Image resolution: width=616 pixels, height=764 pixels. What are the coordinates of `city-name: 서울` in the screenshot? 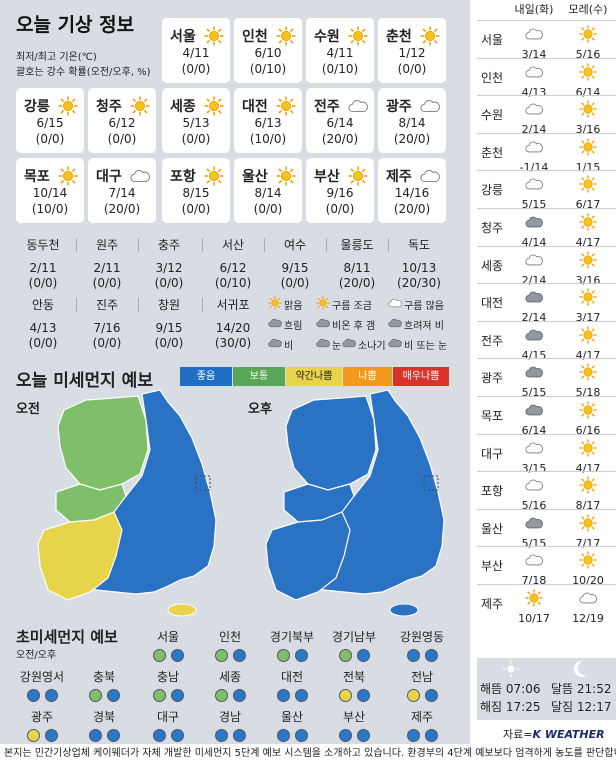 It's located at (183, 37).